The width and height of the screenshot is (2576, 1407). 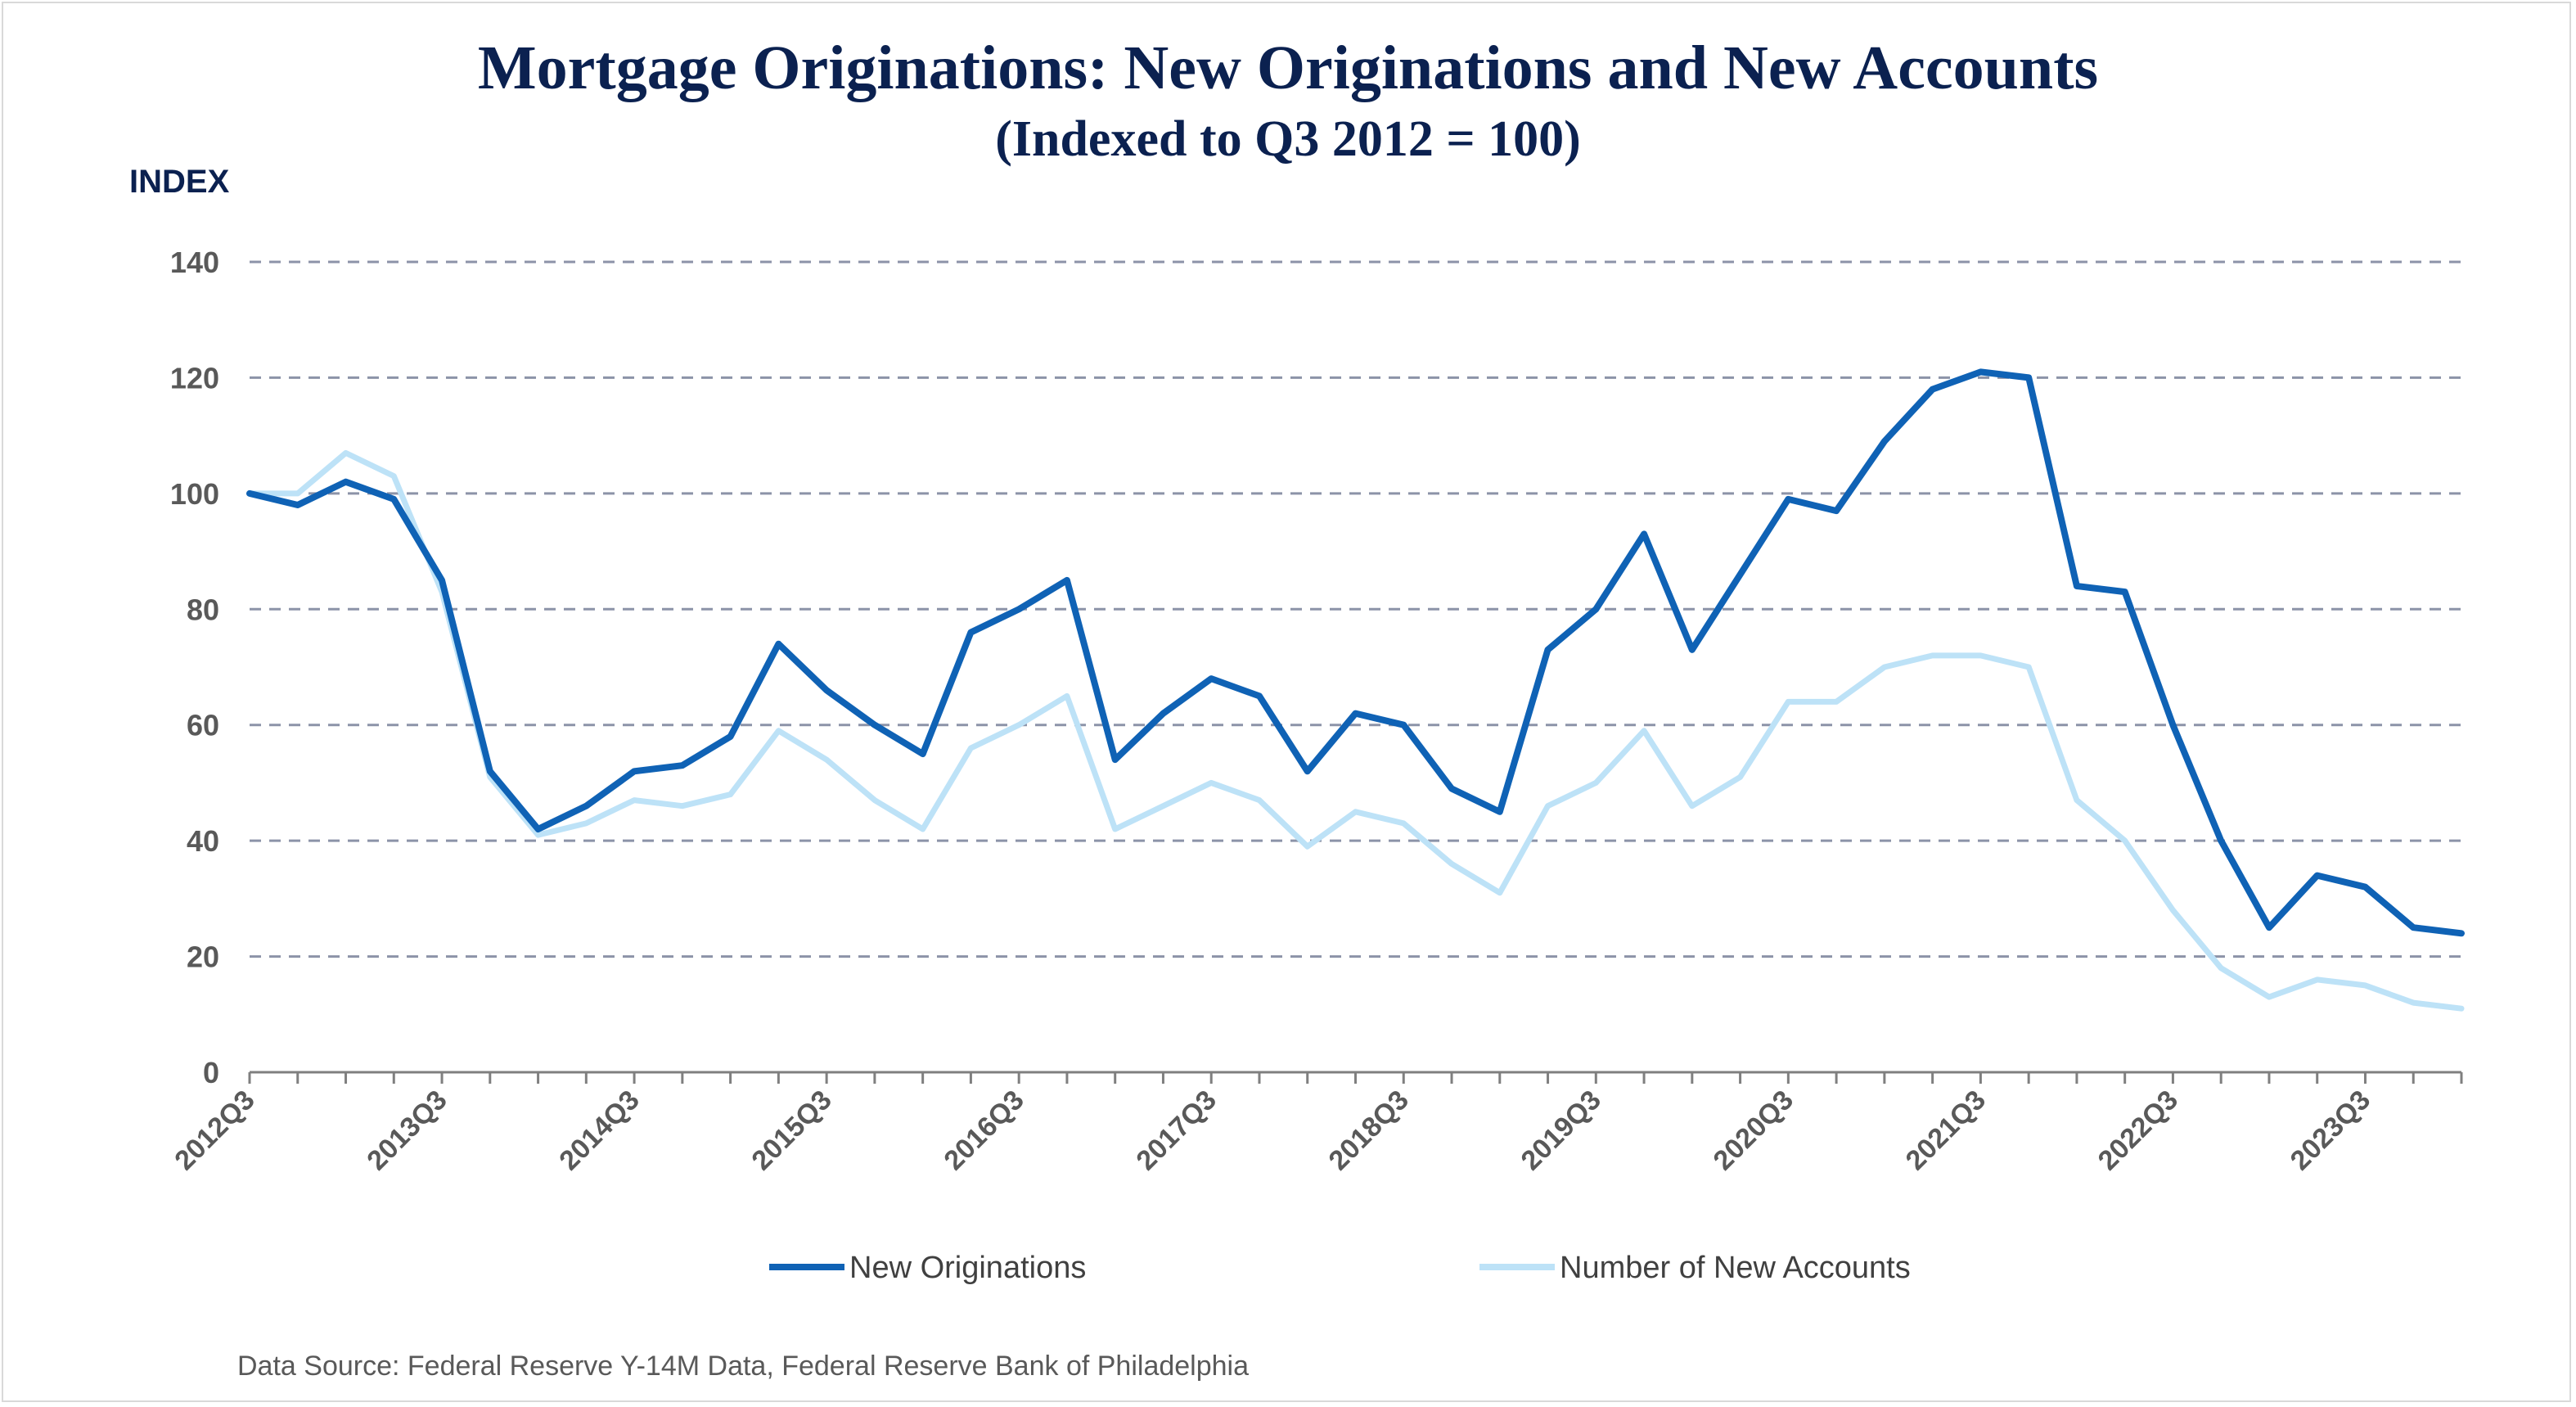 What do you see at coordinates (599, 1130) in the screenshot?
I see `x-tick-label: 2014Q3` at bounding box center [599, 1130].